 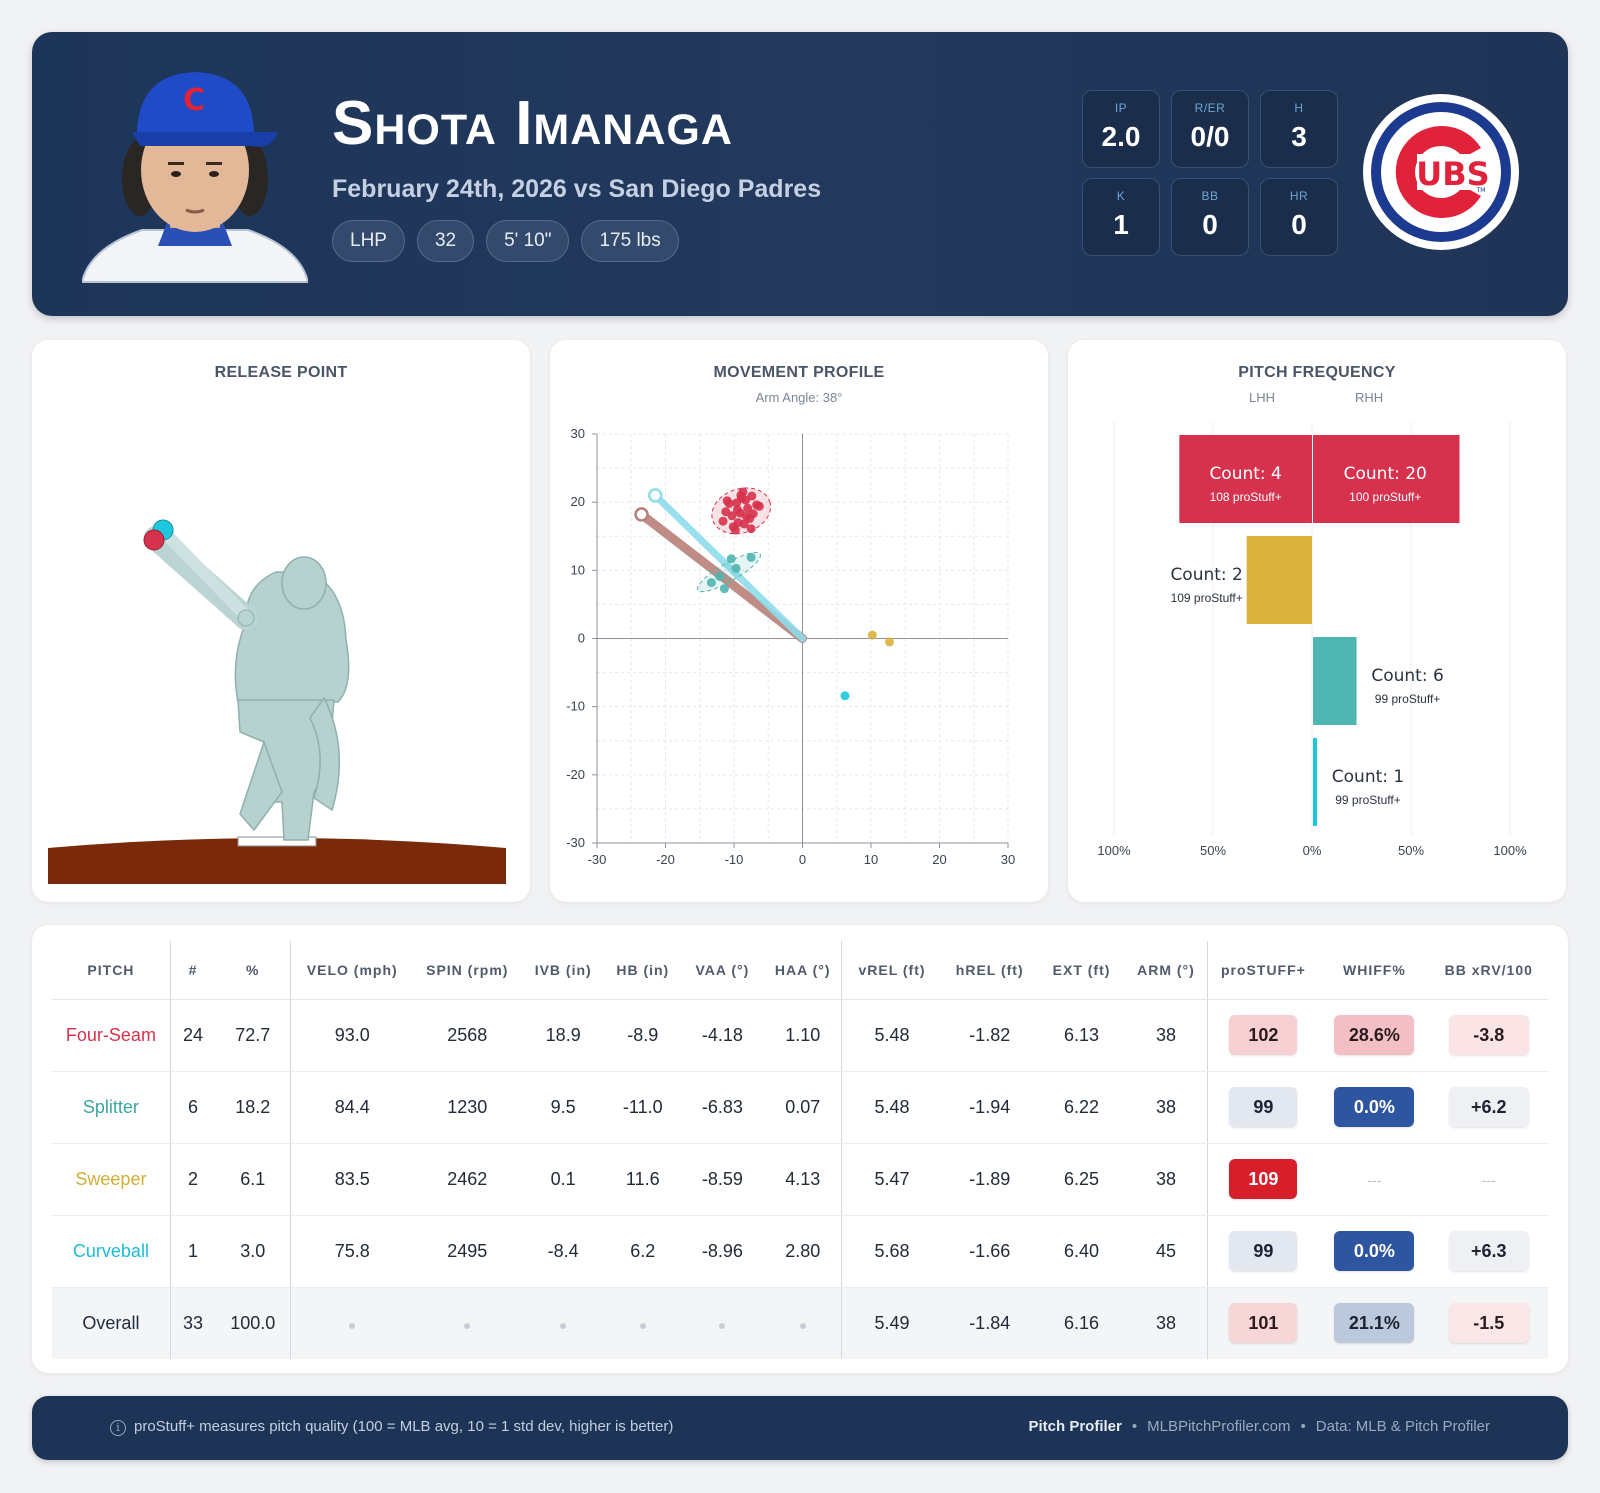 What do you see at coordinates (1121, 129) in the screenshot?
I see `stat-ip: IP 2.0` at bounding box center [1121, 129].